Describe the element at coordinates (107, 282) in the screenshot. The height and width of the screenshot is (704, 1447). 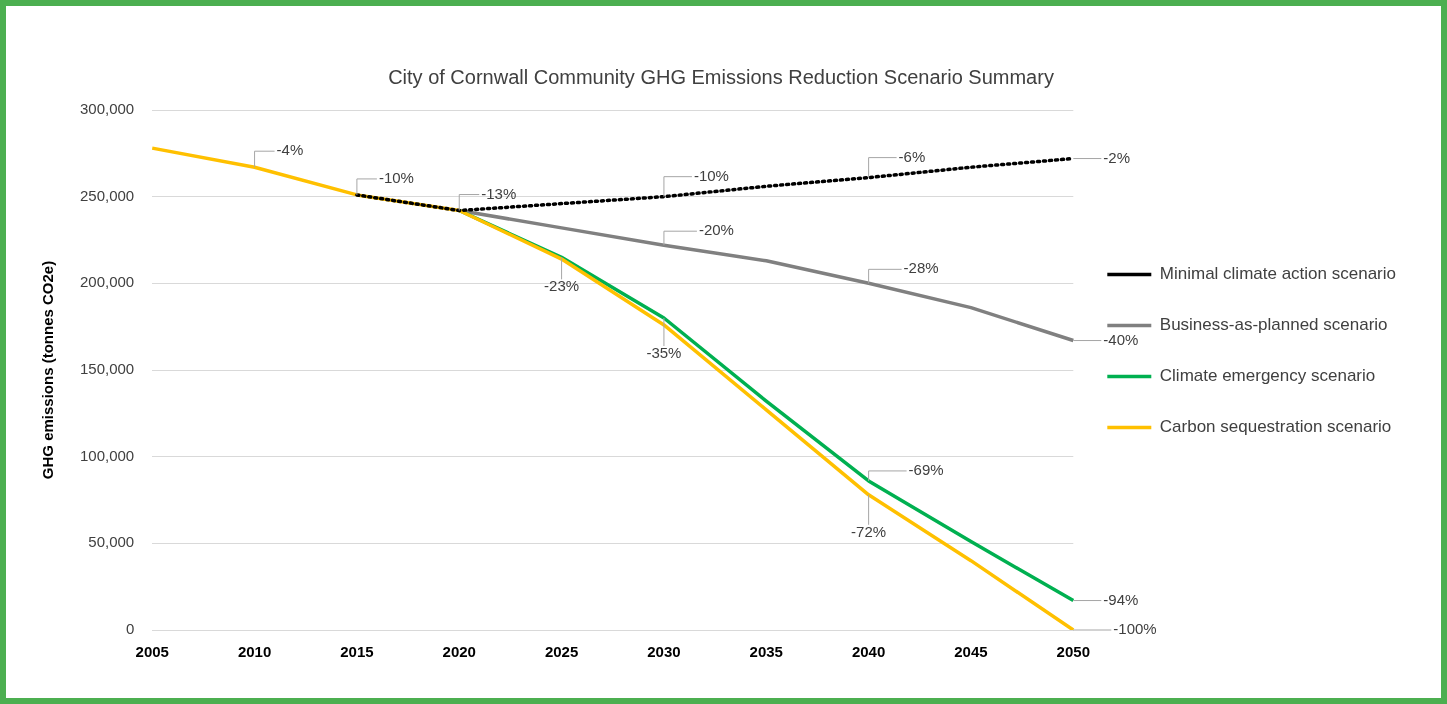
I see `y-tick-label: 200,000` at that location.